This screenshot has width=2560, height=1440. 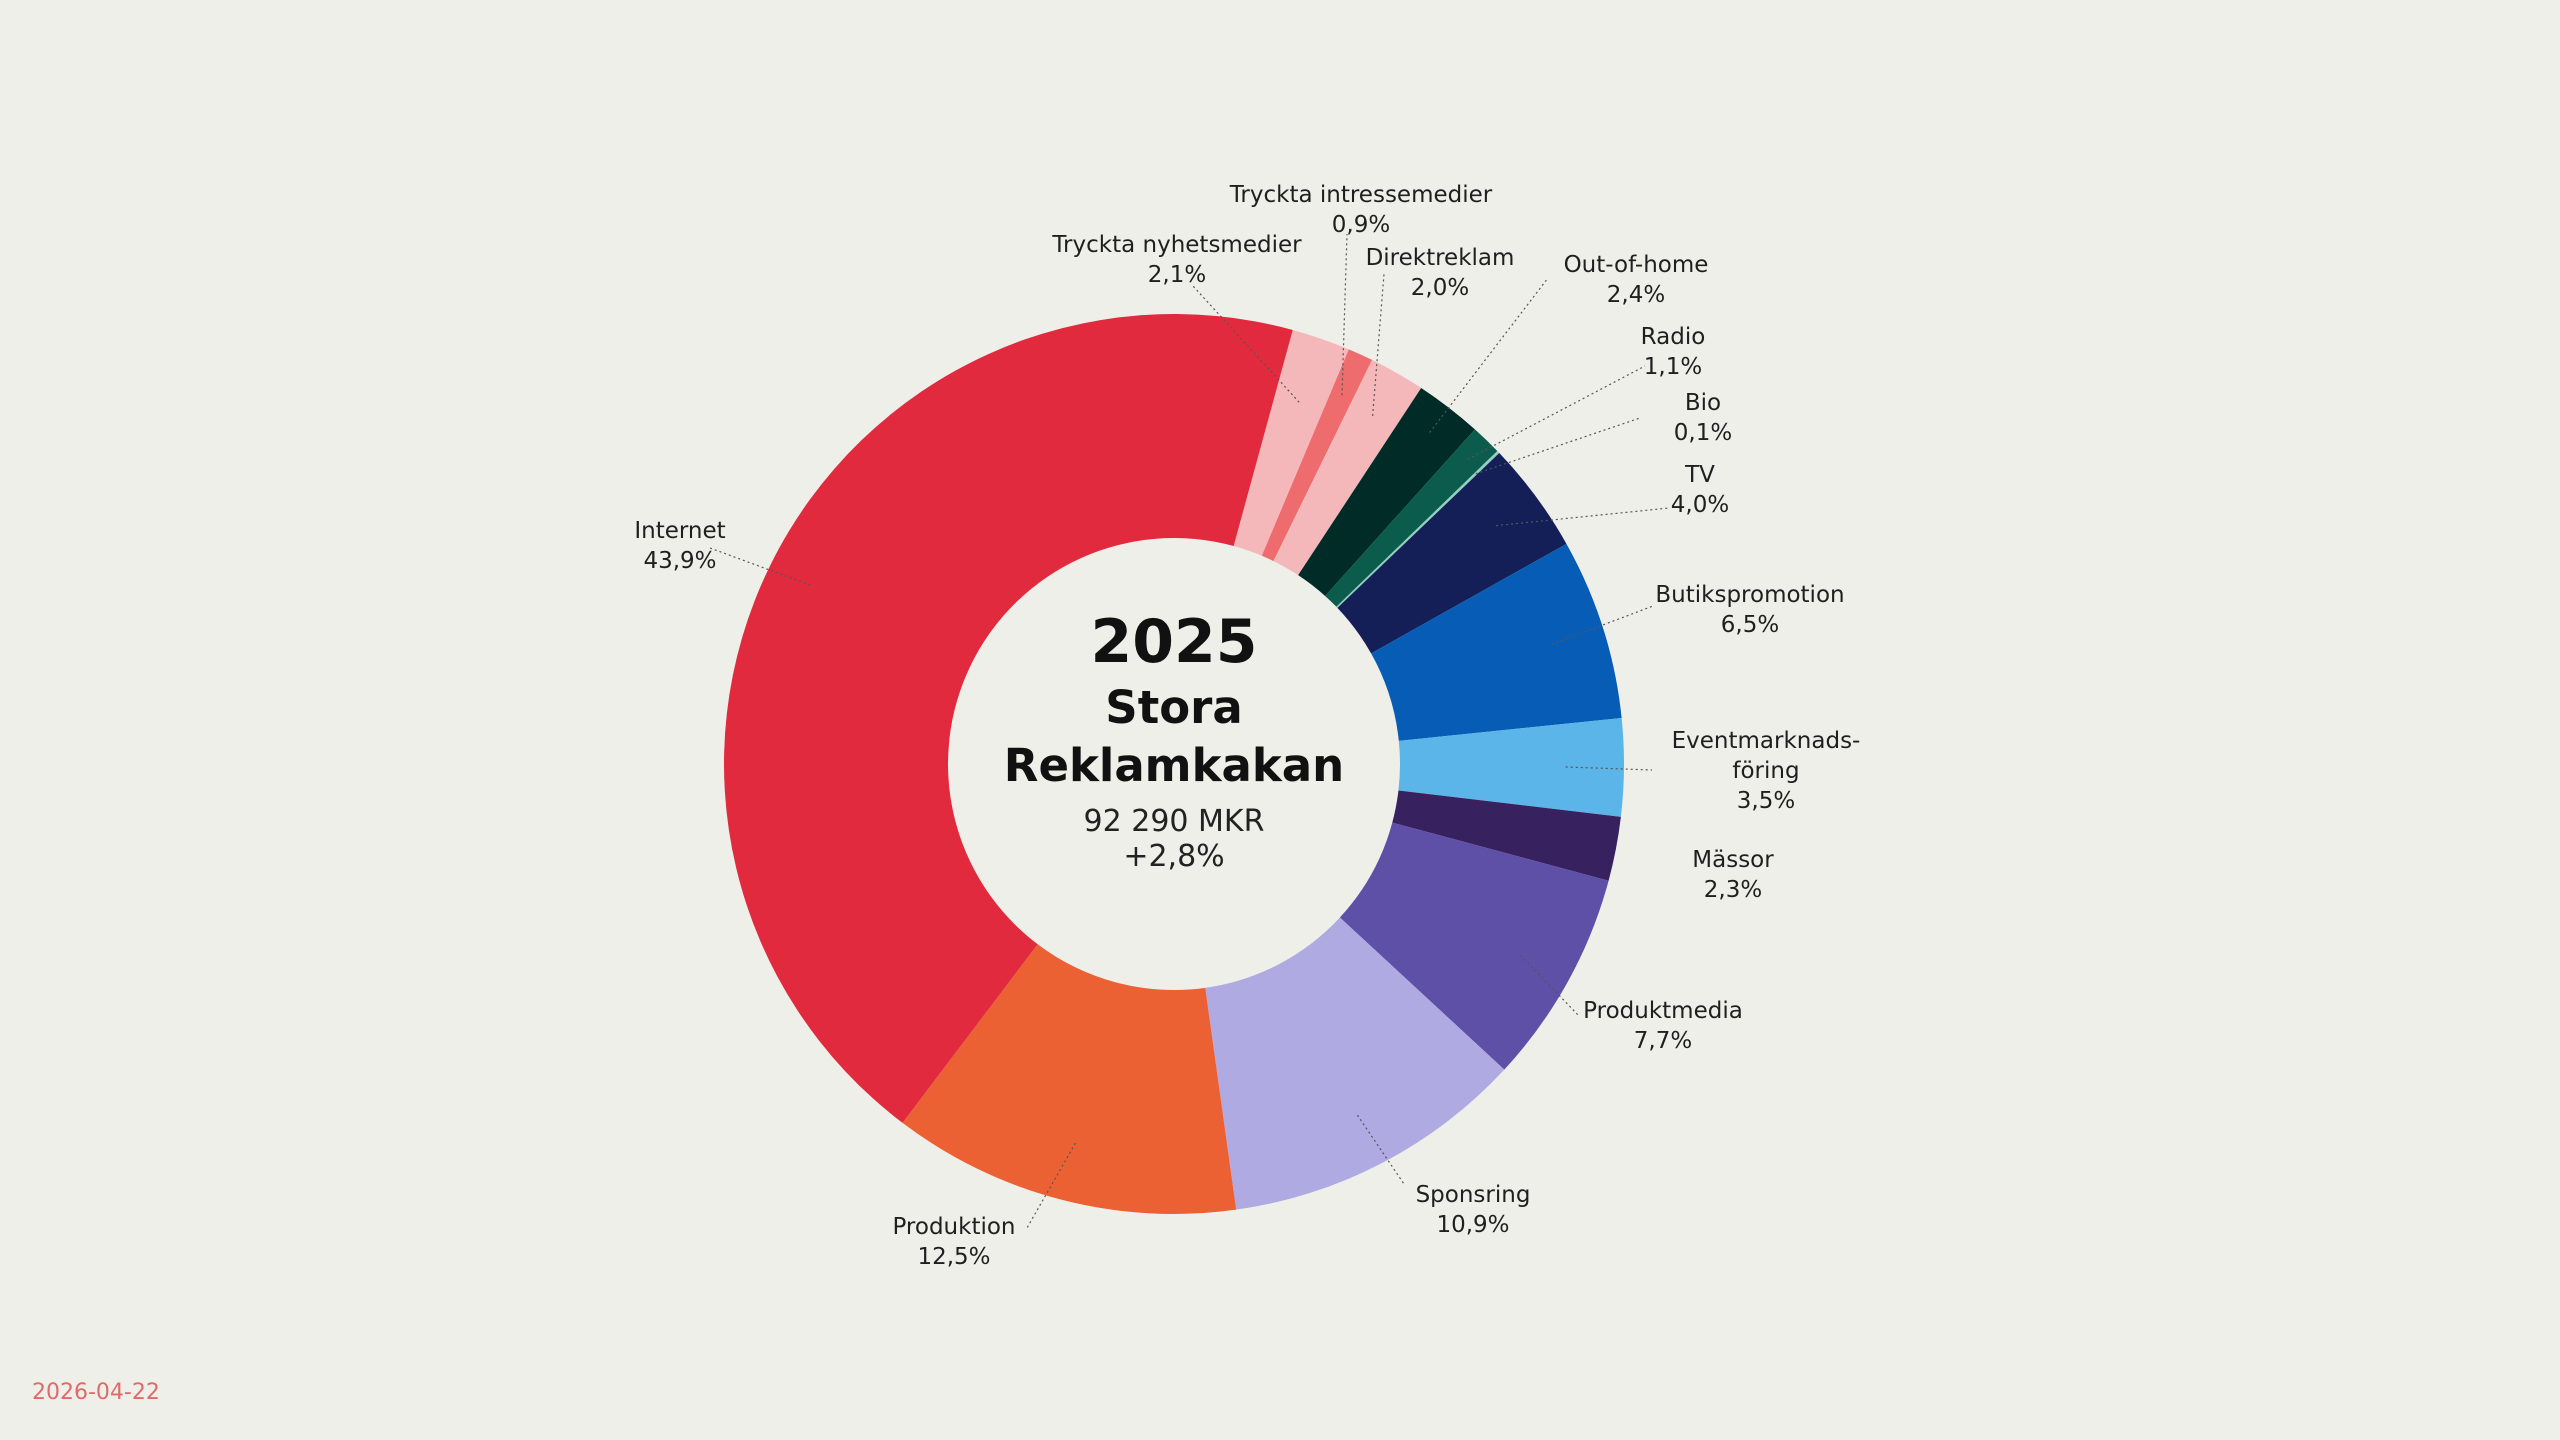 What do you see at coordinates (1663, 1041) in the screenshot?
I see `label-value-produktmedia: 7,7%` at bounding box center [1663, 1041].